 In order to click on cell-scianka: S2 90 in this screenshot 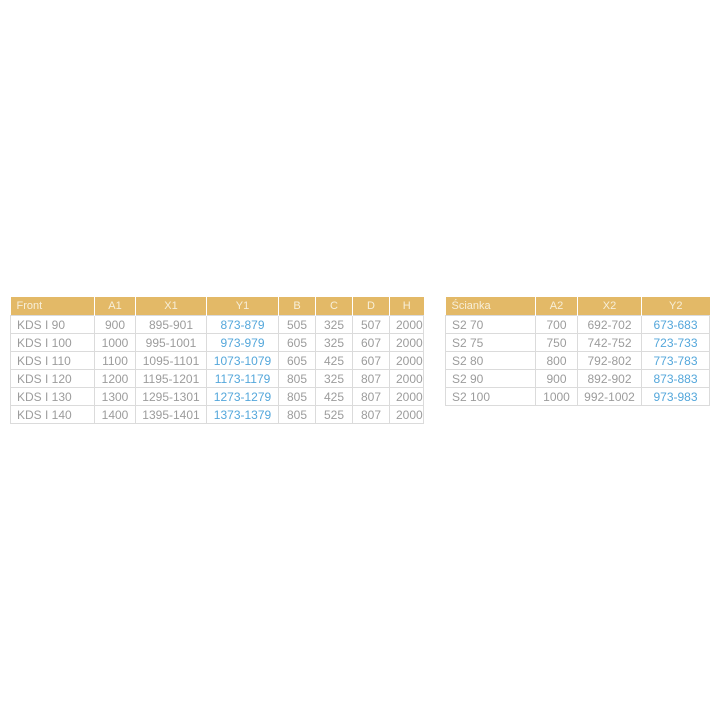, I will do `click(490, 378)`.